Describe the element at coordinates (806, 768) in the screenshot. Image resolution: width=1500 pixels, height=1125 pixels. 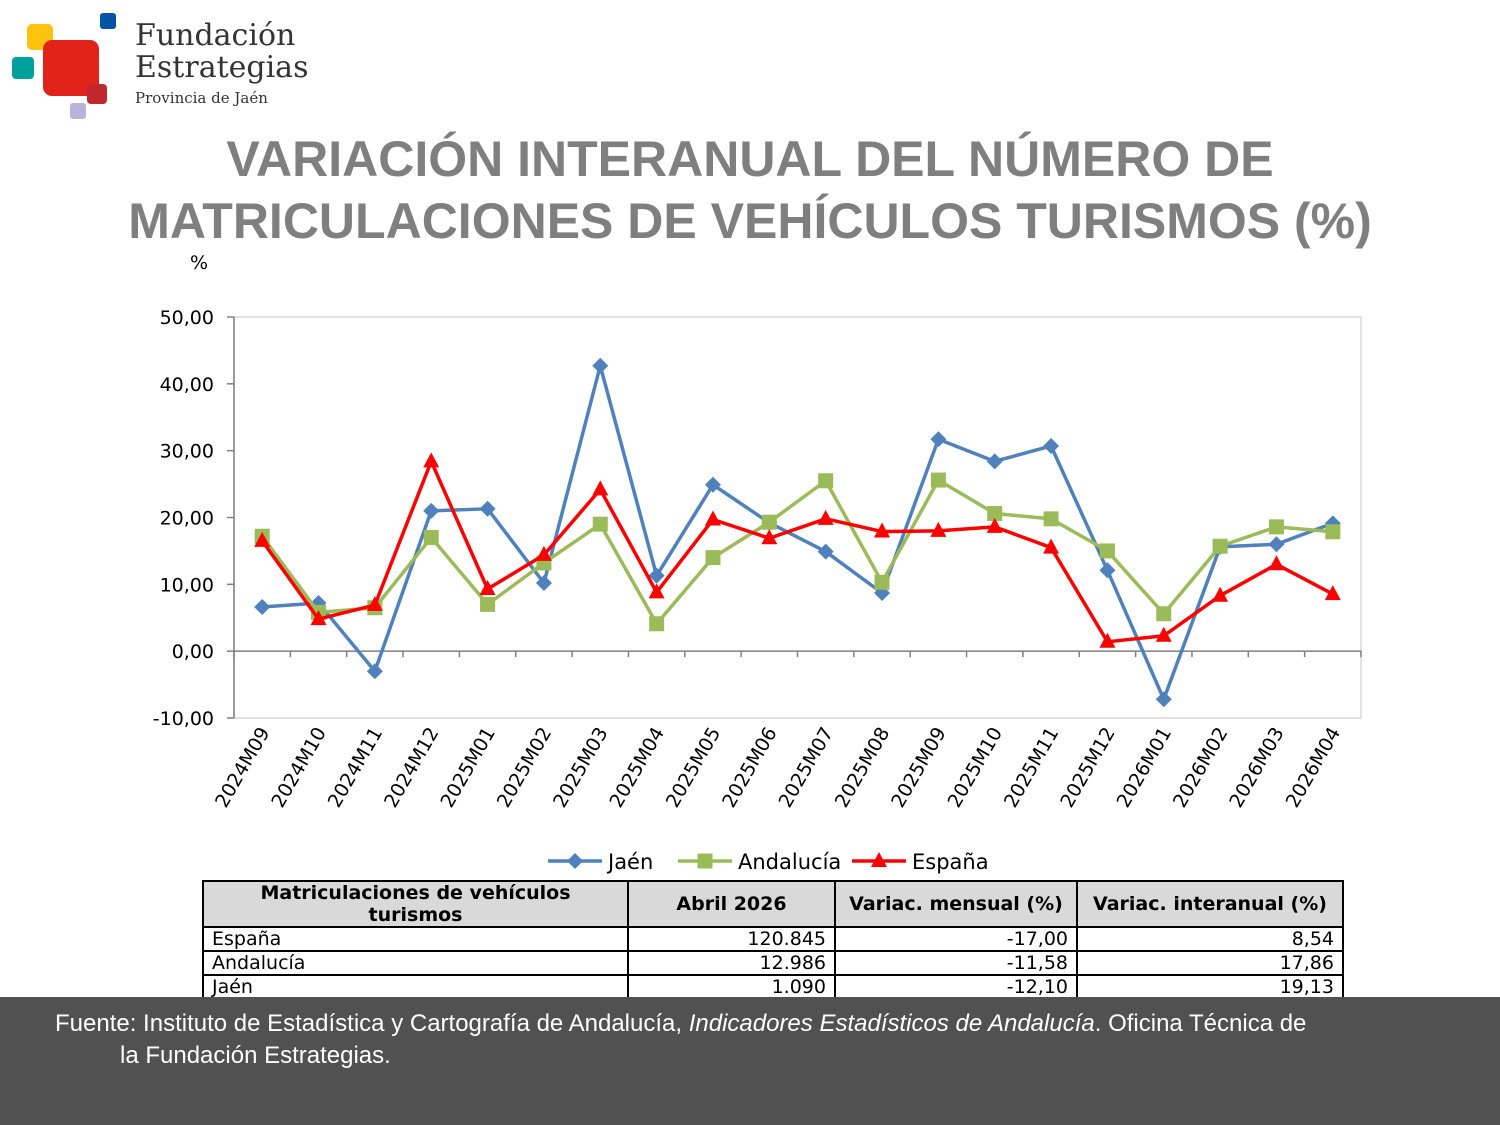
I see `x-tick-label: 2025M07` at that location.